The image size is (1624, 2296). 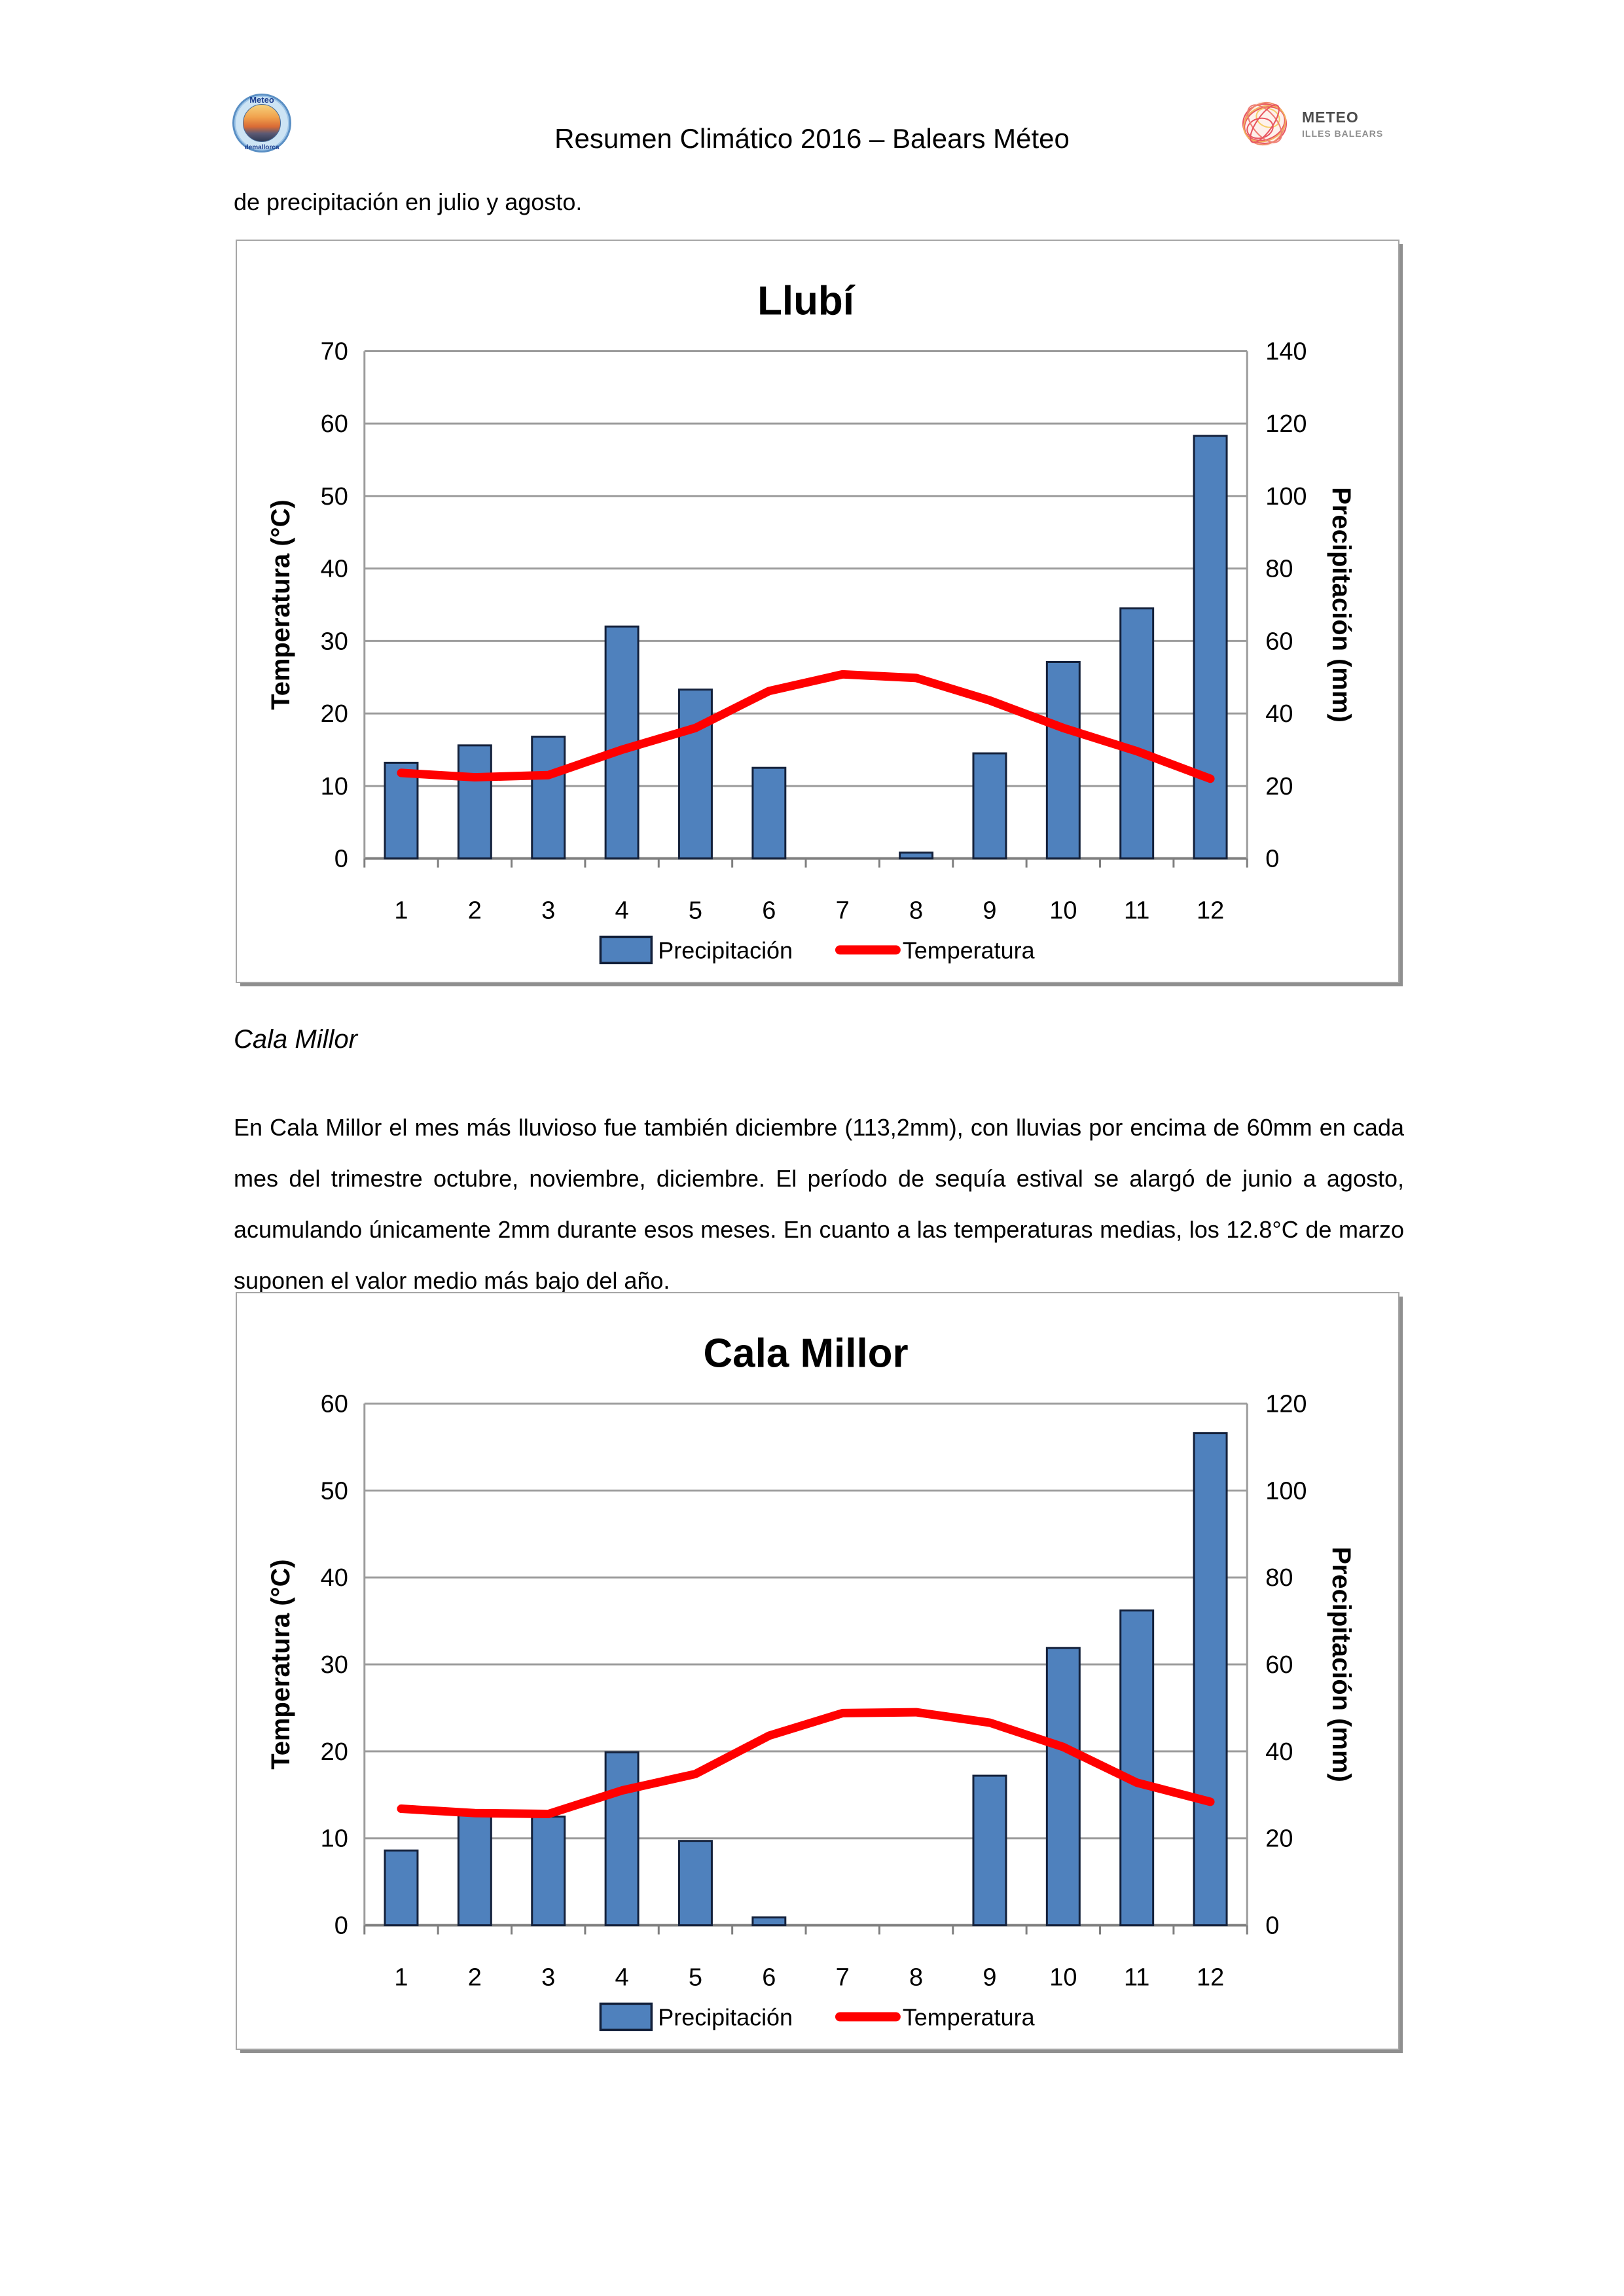 I want to click on meteo-illes-balears-logo: METEO ILLES BALEARS, so click(x=1311, y=124).